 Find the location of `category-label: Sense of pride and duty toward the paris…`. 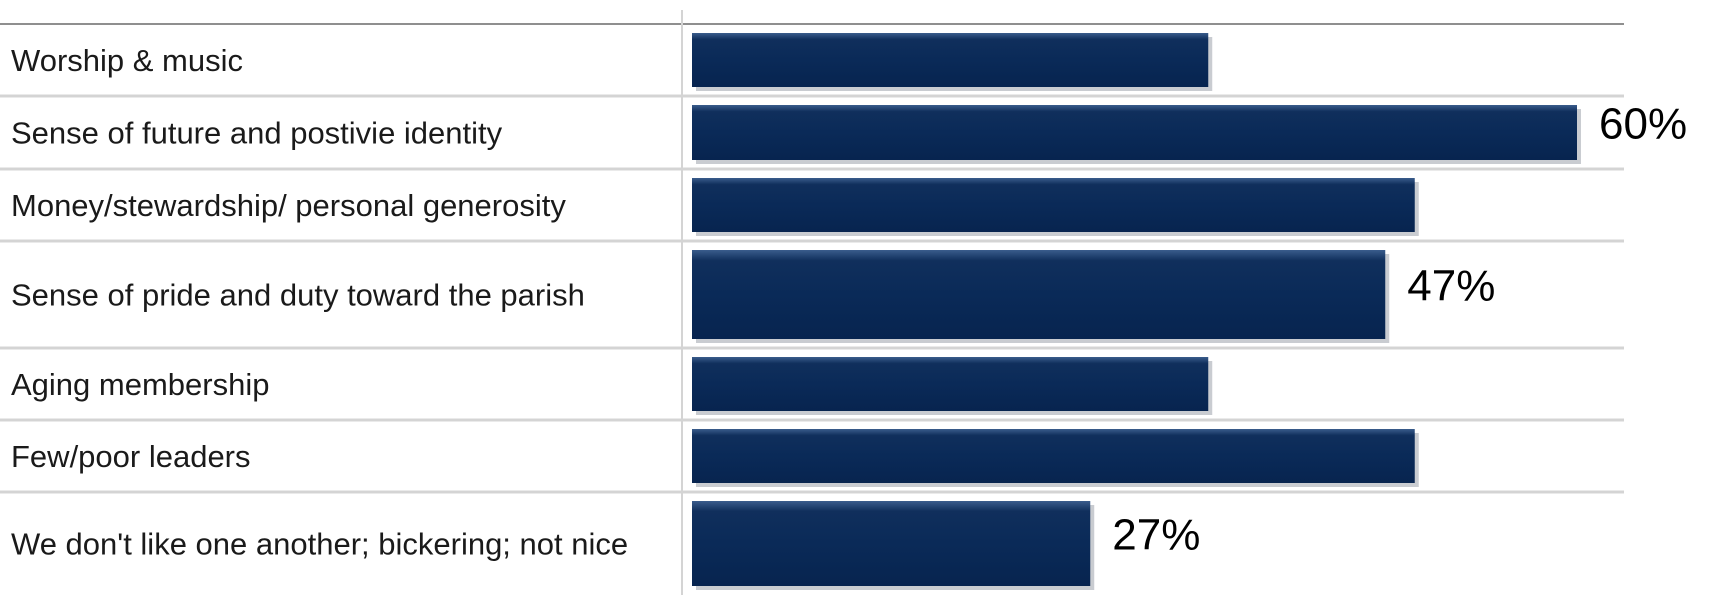

category-label: Sense of pride and duty toward the paris… is located at coordinates (298, 295).